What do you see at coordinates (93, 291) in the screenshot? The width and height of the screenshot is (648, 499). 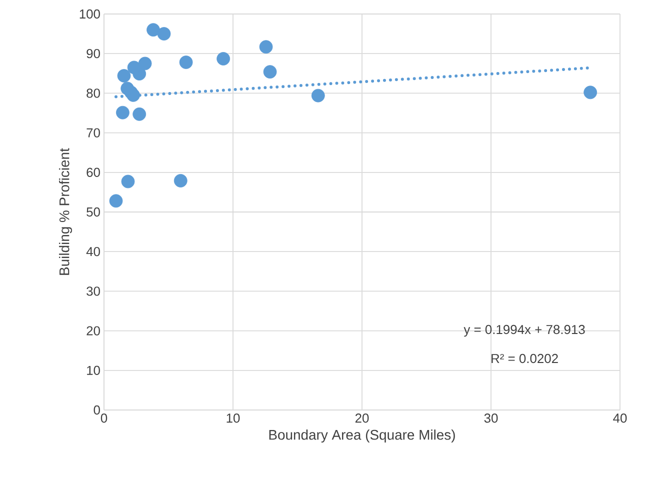 I see `y-tick-label: 30` at bounding box center [93, 291].